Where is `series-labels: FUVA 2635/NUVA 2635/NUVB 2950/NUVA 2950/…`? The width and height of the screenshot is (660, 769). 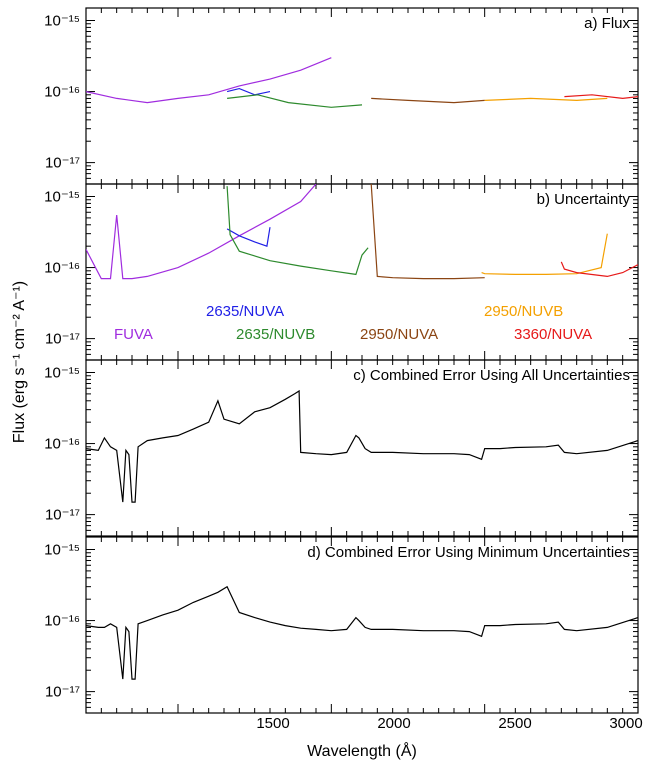 series-labels: FUVA 2635/NUVA 2635/NUVB 2950/NUVA 2950/… is located at coordinates (353, 323).